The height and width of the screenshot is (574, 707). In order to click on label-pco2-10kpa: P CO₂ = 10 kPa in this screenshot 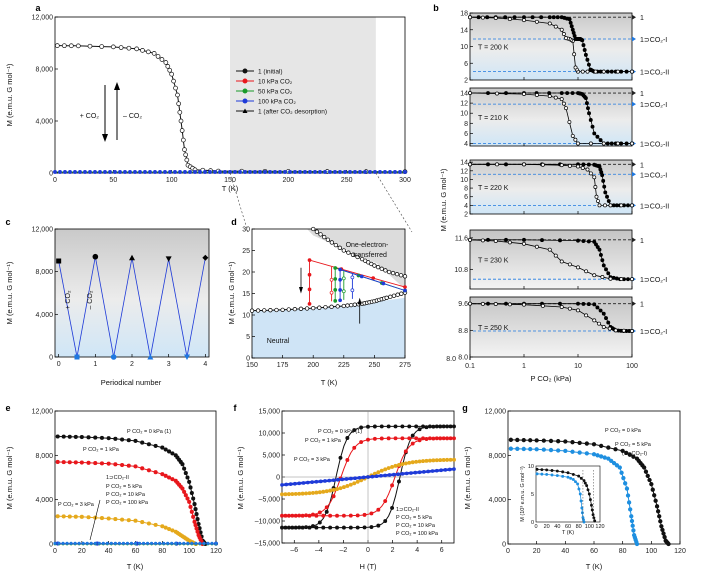, I will do `click(416, 526)`.